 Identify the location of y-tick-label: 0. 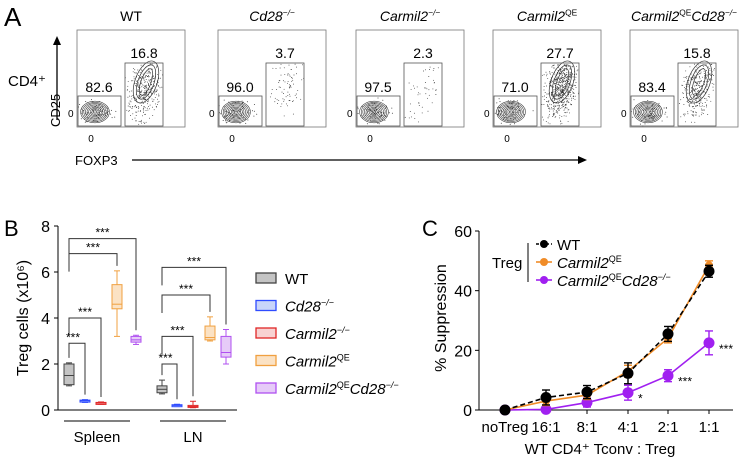
(467, 411).